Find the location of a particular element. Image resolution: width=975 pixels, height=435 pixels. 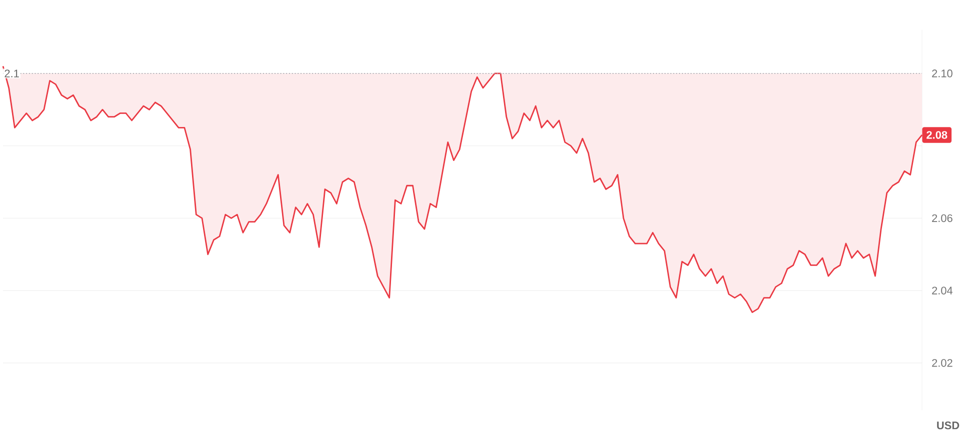

y-axis-title: USD is located at coordinates (948, 426).